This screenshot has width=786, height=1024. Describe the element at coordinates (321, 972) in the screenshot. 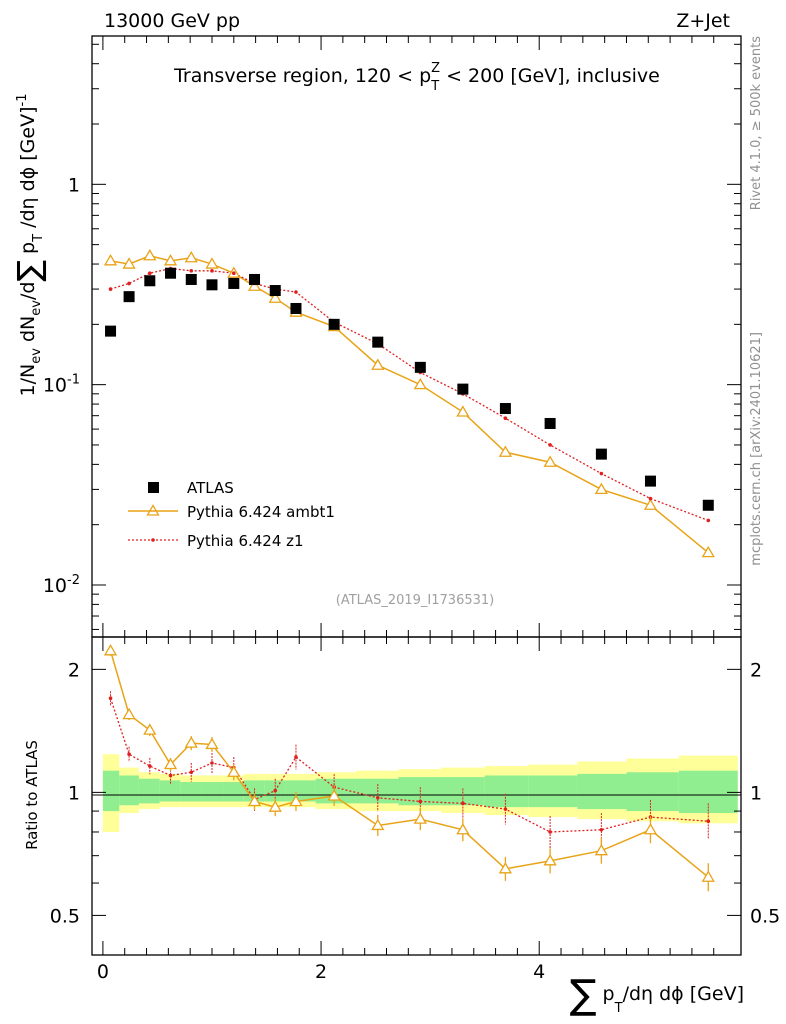

I see `xtick-label: 2` at that location.